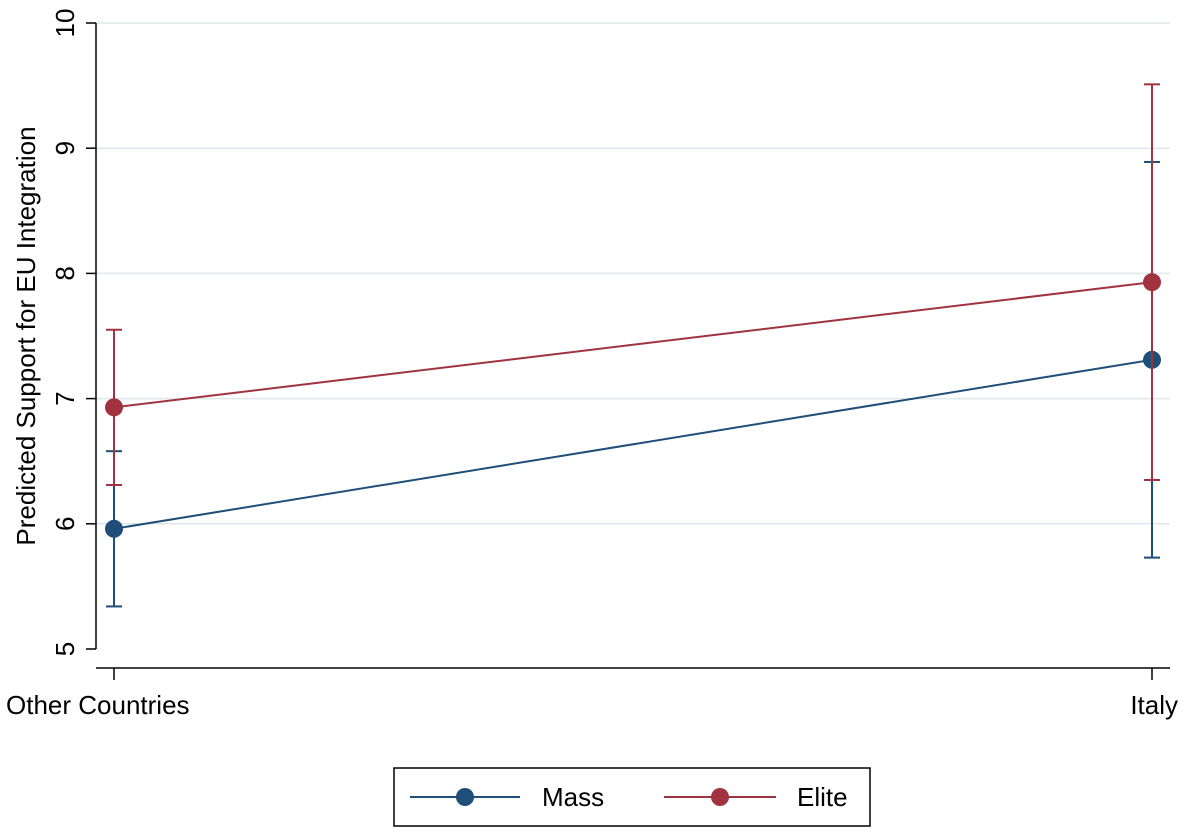 The image size is (1188, 832). Describe the element at coordinates (73, 332) in the screenshot. I see `y-ticks: 5 6 7 8 9 10` at that location.